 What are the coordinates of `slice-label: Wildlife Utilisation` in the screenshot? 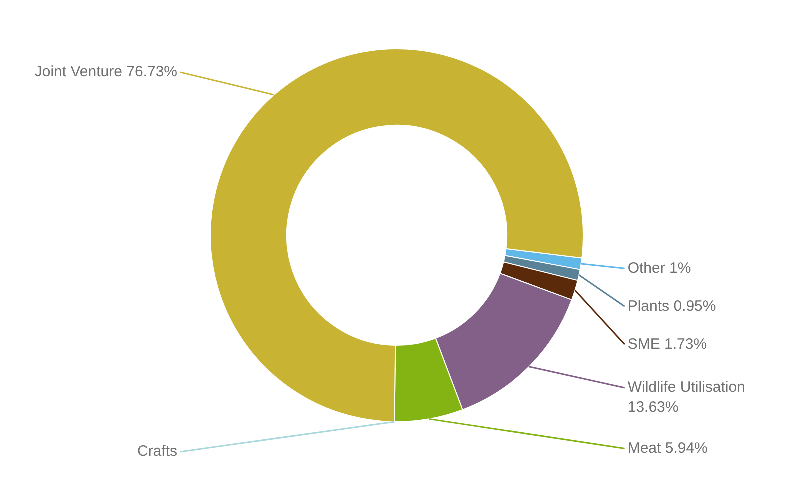 It's located at (687, 387).